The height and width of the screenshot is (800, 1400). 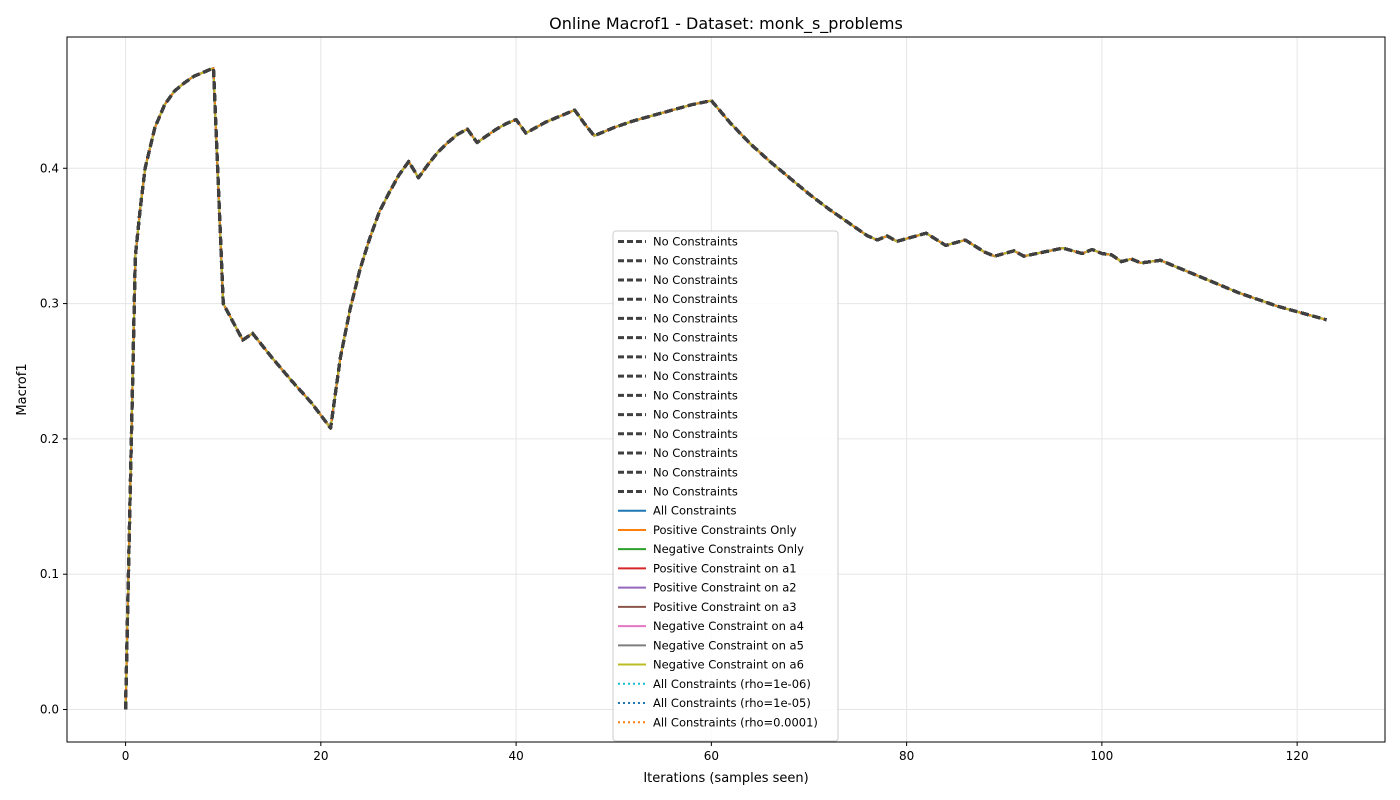 I want to click on x-tick-label: 80, so click(x=906, y=756).